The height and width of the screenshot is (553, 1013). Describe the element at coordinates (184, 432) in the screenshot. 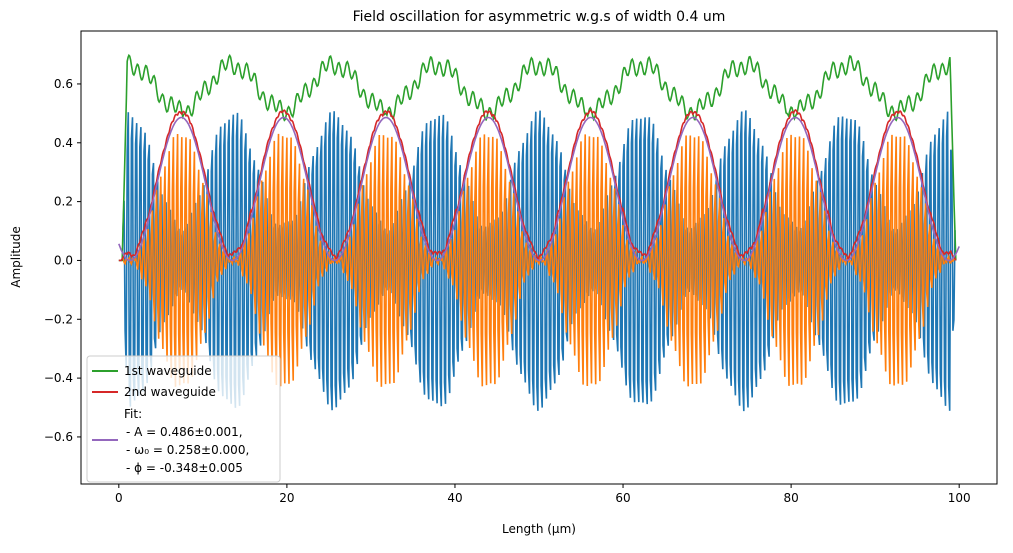

I see `legend-fit-amplitude: - A = 0.486±0.001,` at that location.